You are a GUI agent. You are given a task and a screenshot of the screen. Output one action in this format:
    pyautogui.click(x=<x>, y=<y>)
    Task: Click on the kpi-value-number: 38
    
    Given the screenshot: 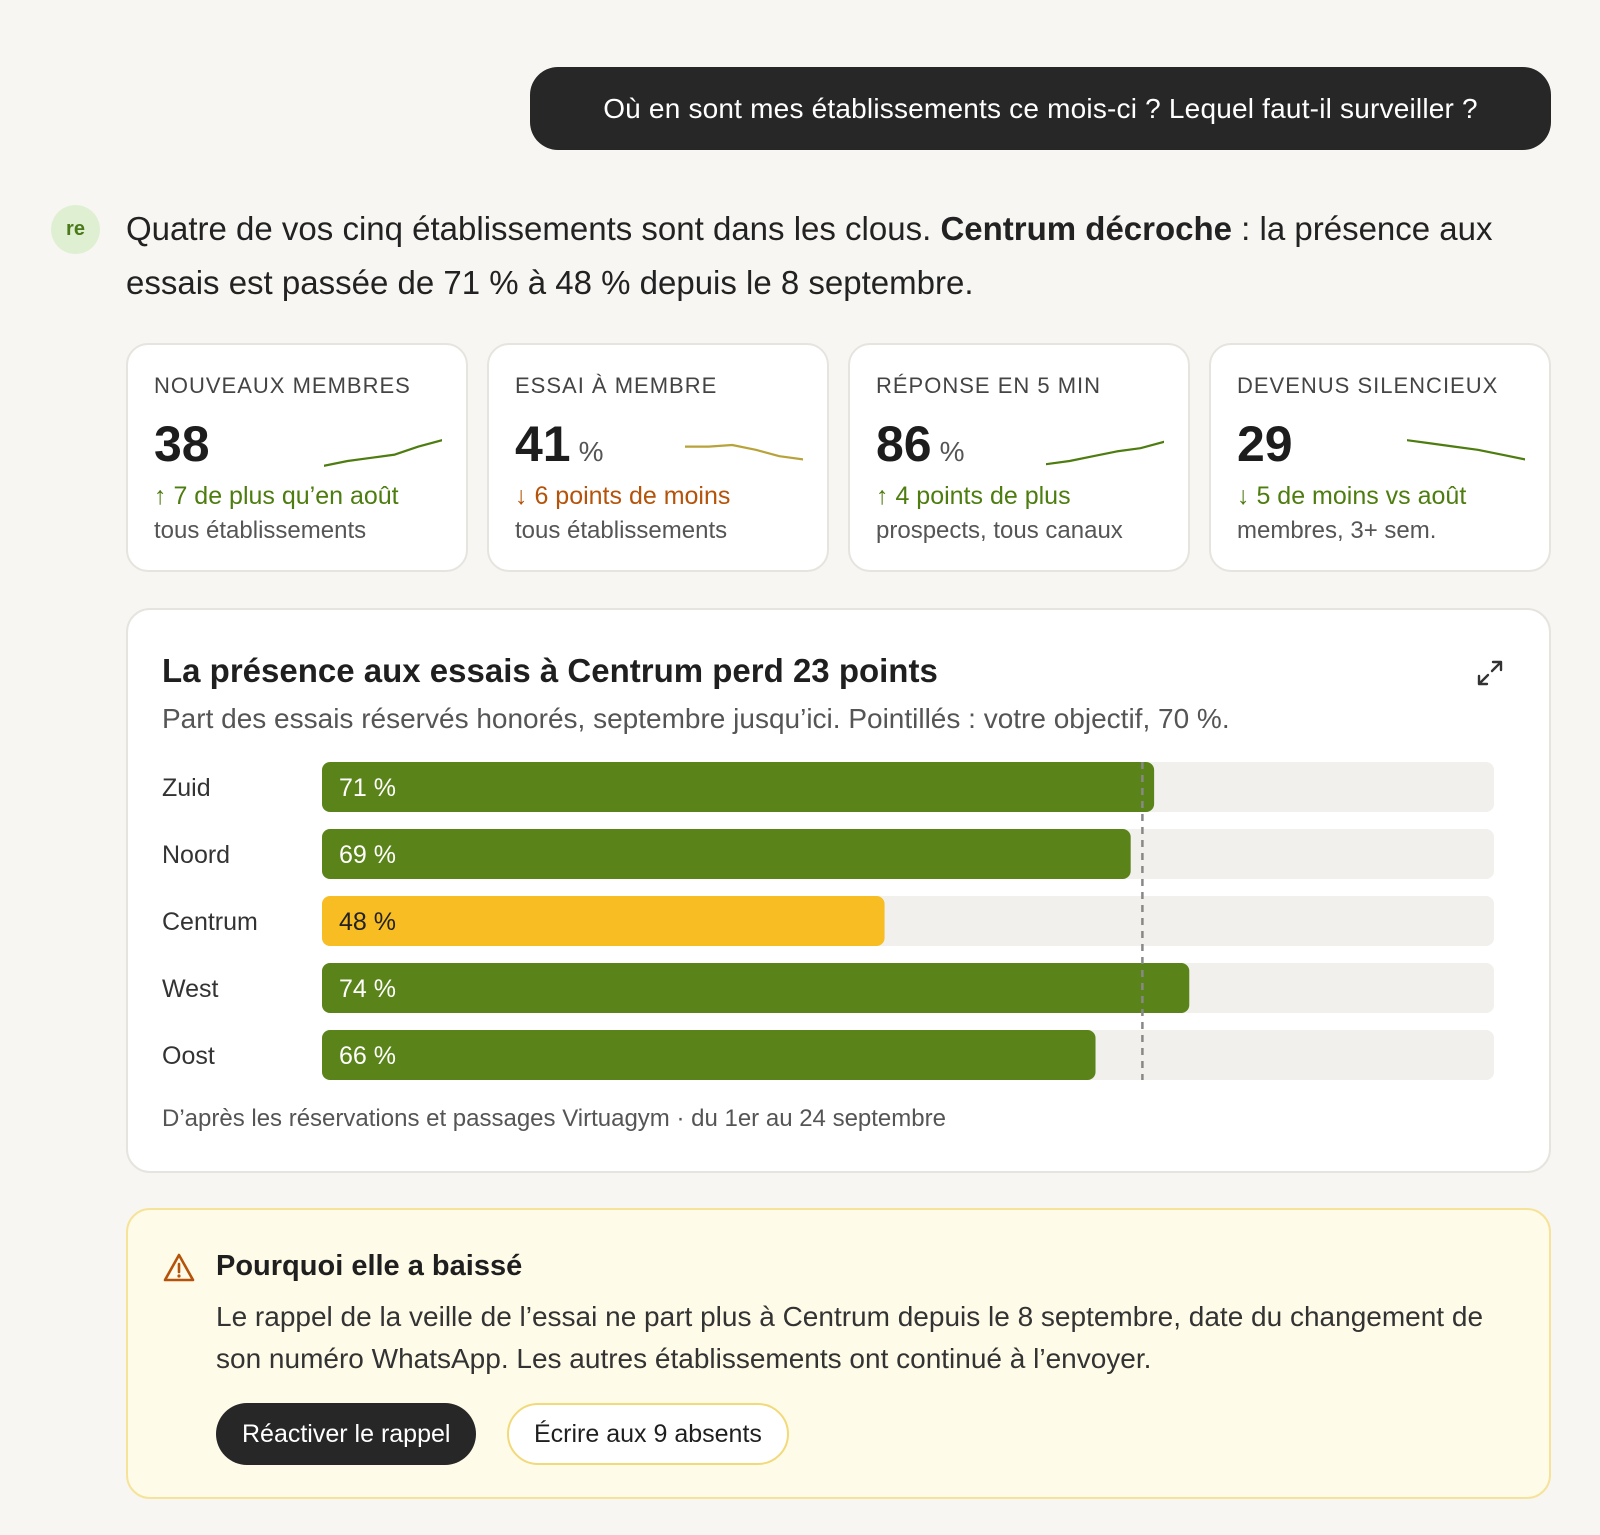 What is the action you would take?
    pyautogui.click(x=182, y=444)
    